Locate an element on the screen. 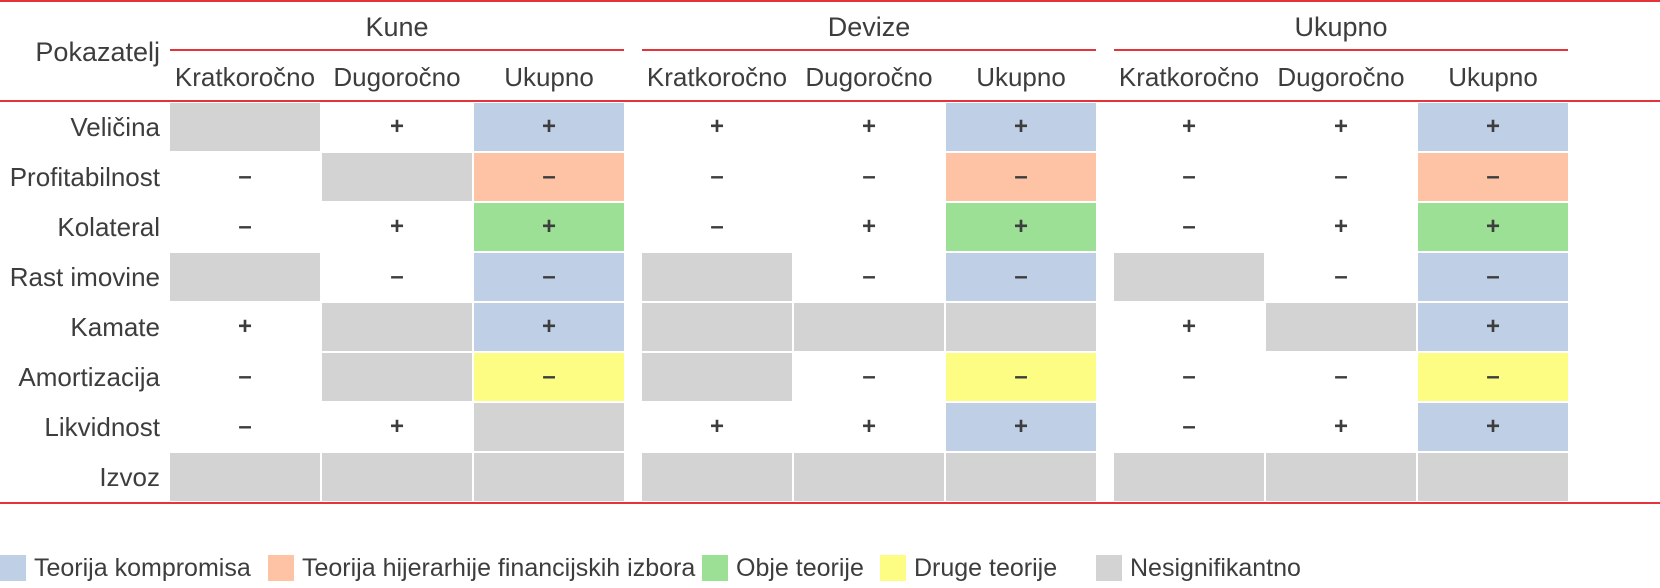 This screenshot has width=1660, height=588. row-header-label: Pokazatelj is located at coordinates (97, 52).